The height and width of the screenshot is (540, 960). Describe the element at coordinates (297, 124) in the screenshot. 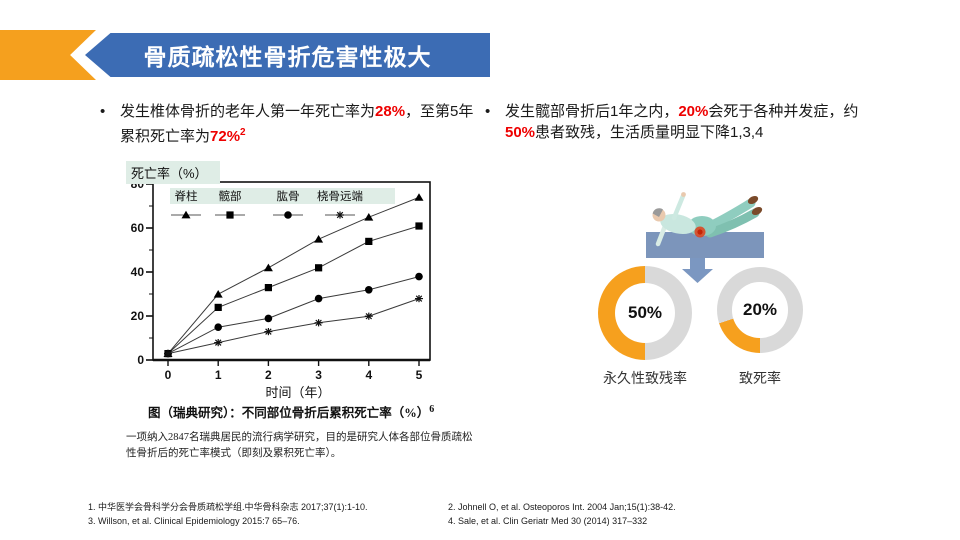

I see `bullet-text: 发生椎体骨折的老年人第一年死亡率为28%，至第5年累积死亡率为72%2` at that location.